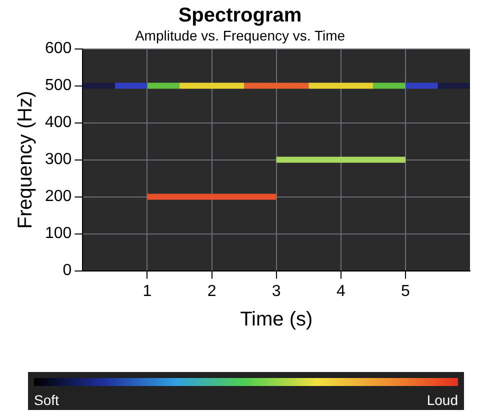 This screenshot has height=417, width=488. I want to click on y-tick-label: 0, so click(67, 271).